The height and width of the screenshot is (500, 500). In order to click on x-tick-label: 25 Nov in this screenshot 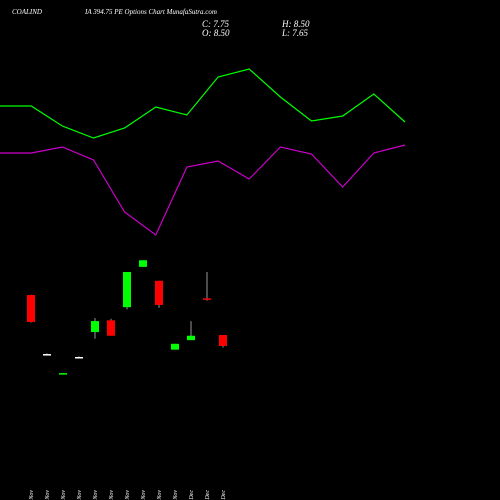, I will do `click(160, 495)`.